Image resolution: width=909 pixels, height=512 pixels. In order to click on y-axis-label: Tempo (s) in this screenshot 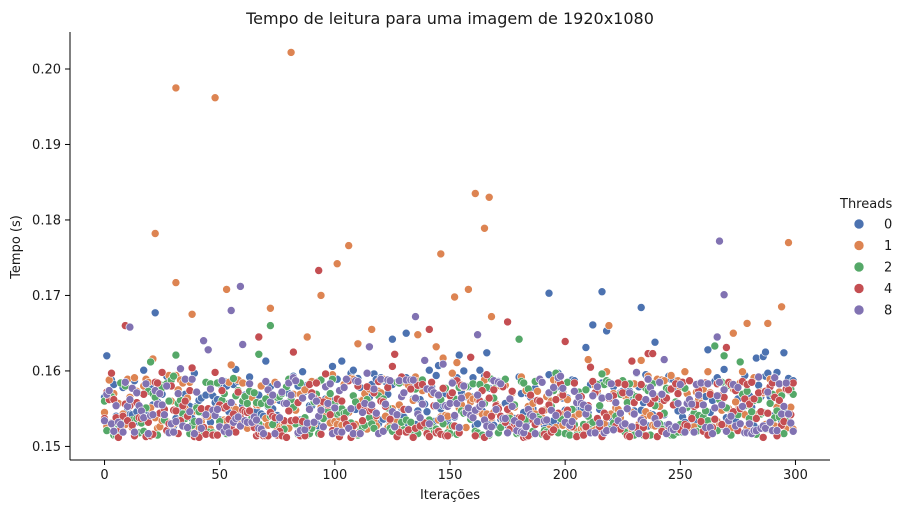, I will do `click(16, 247)`.